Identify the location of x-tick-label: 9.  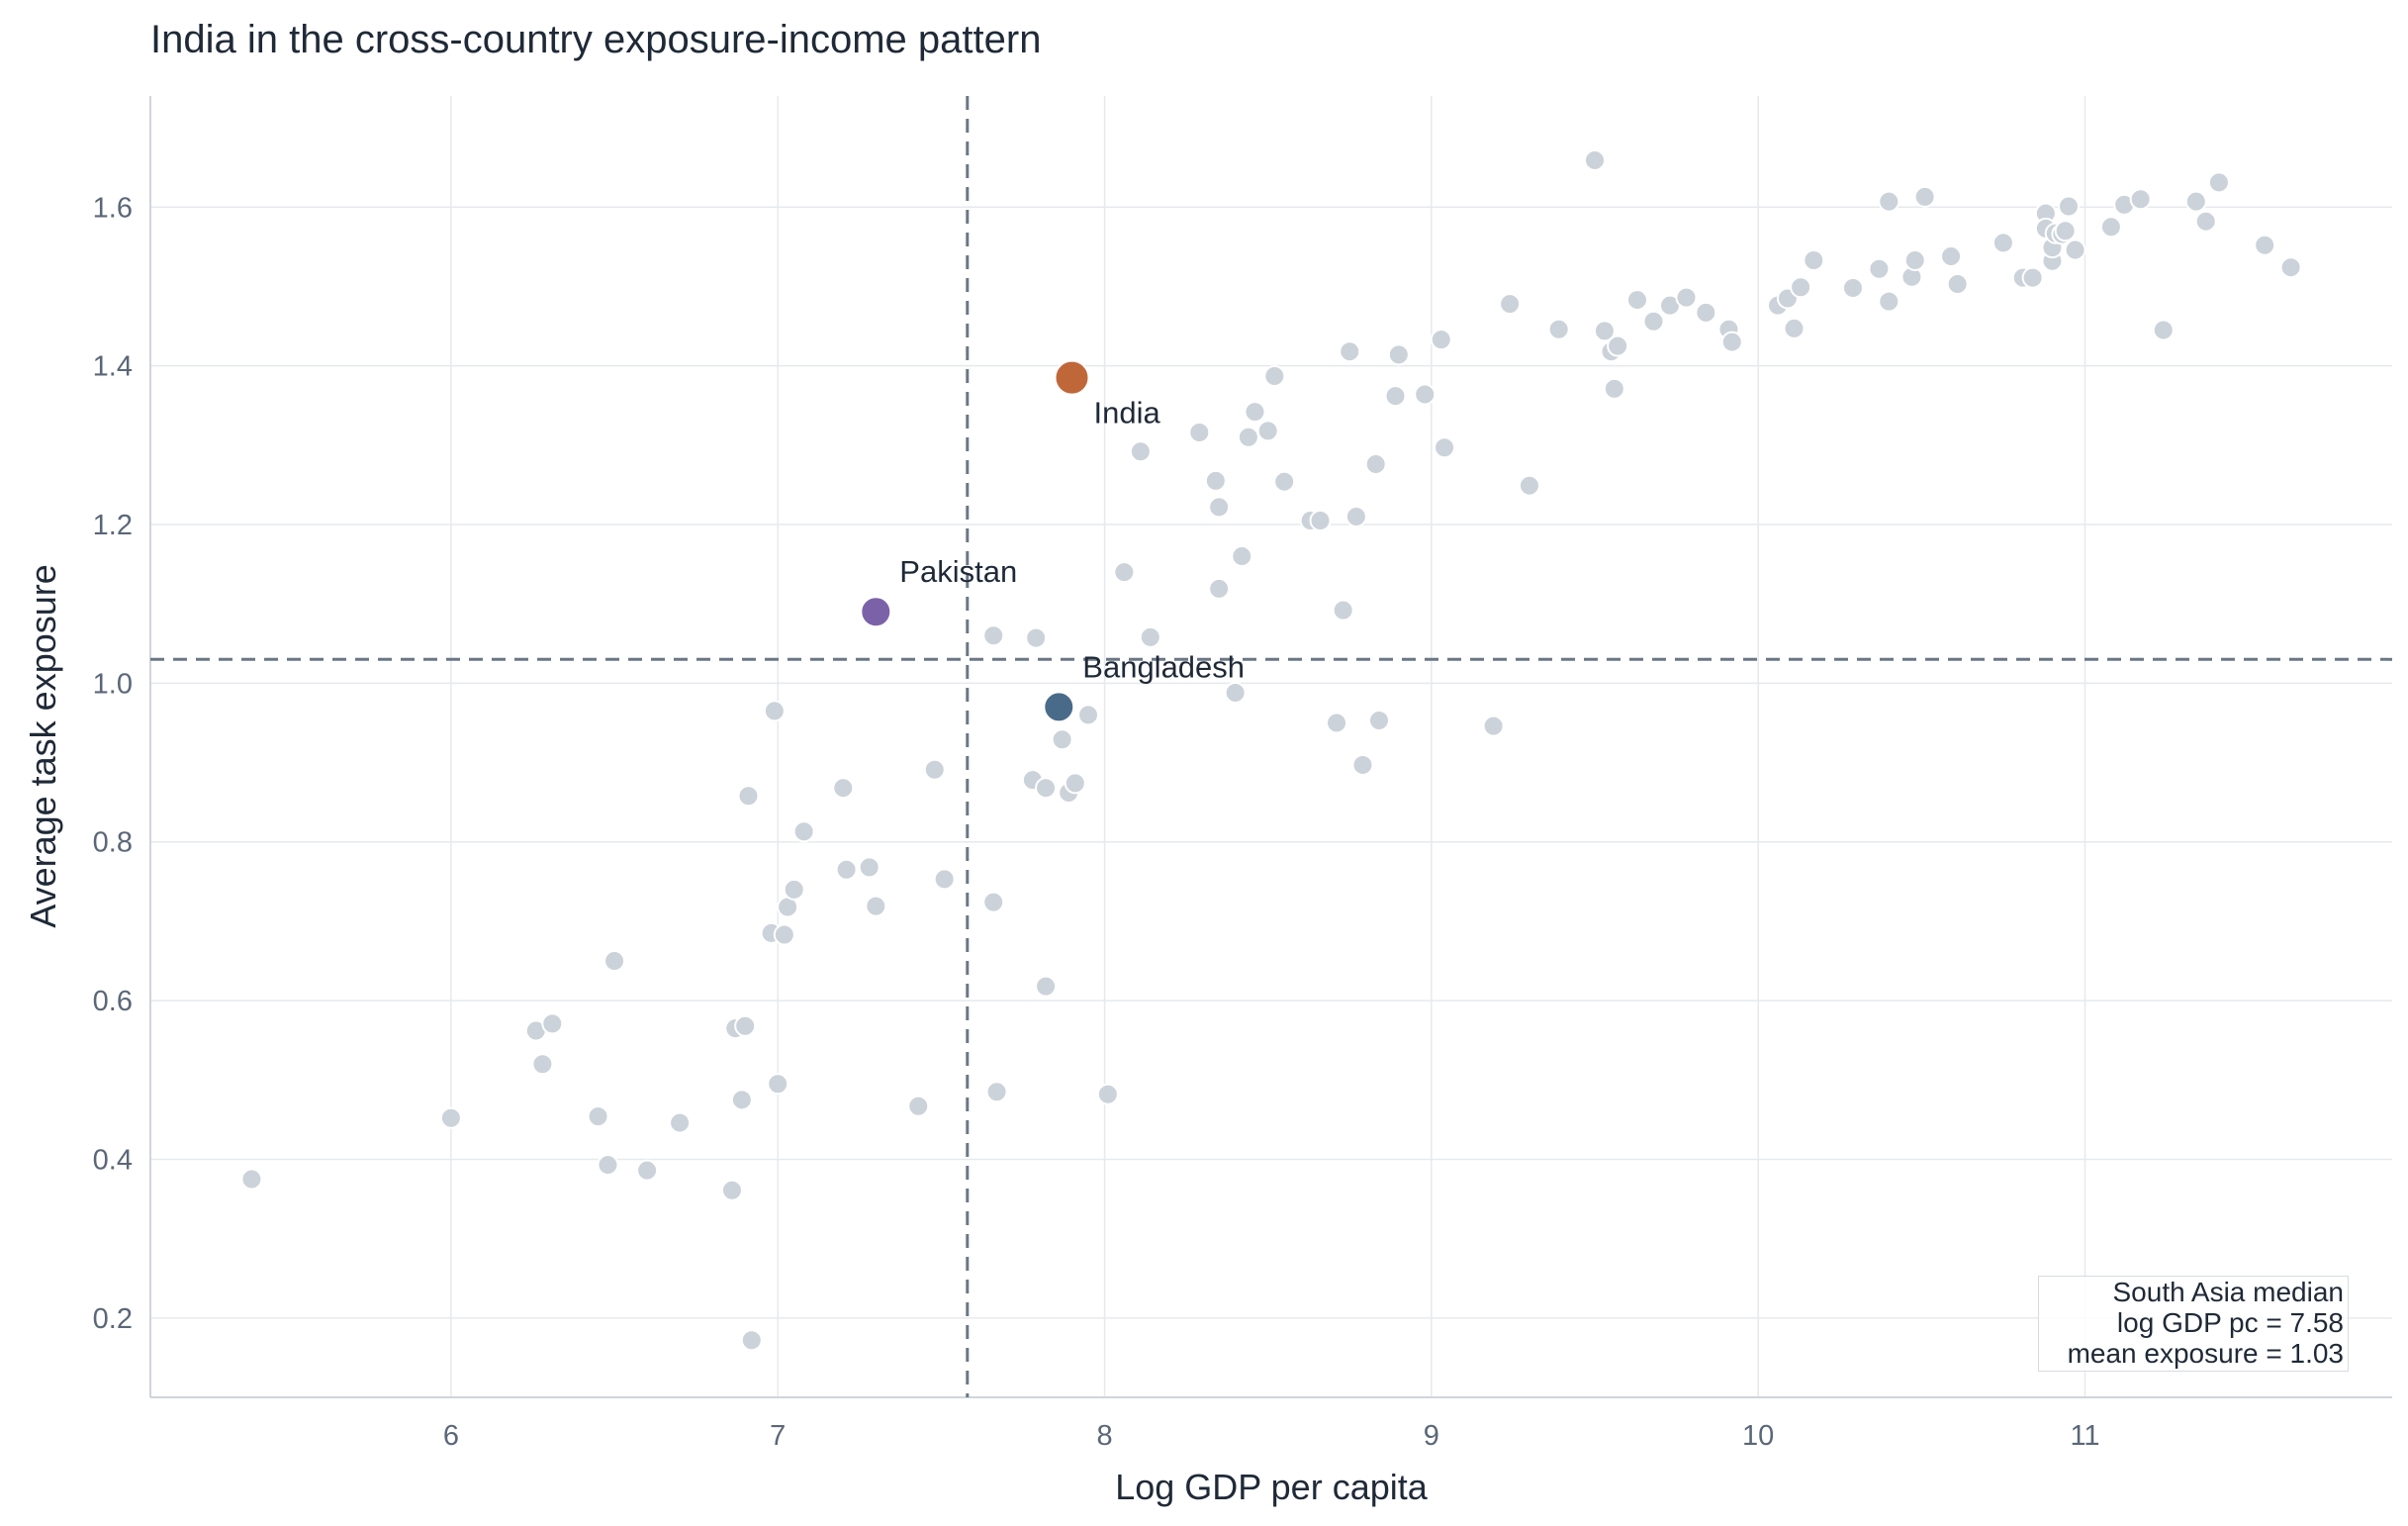
(1431, 1436).